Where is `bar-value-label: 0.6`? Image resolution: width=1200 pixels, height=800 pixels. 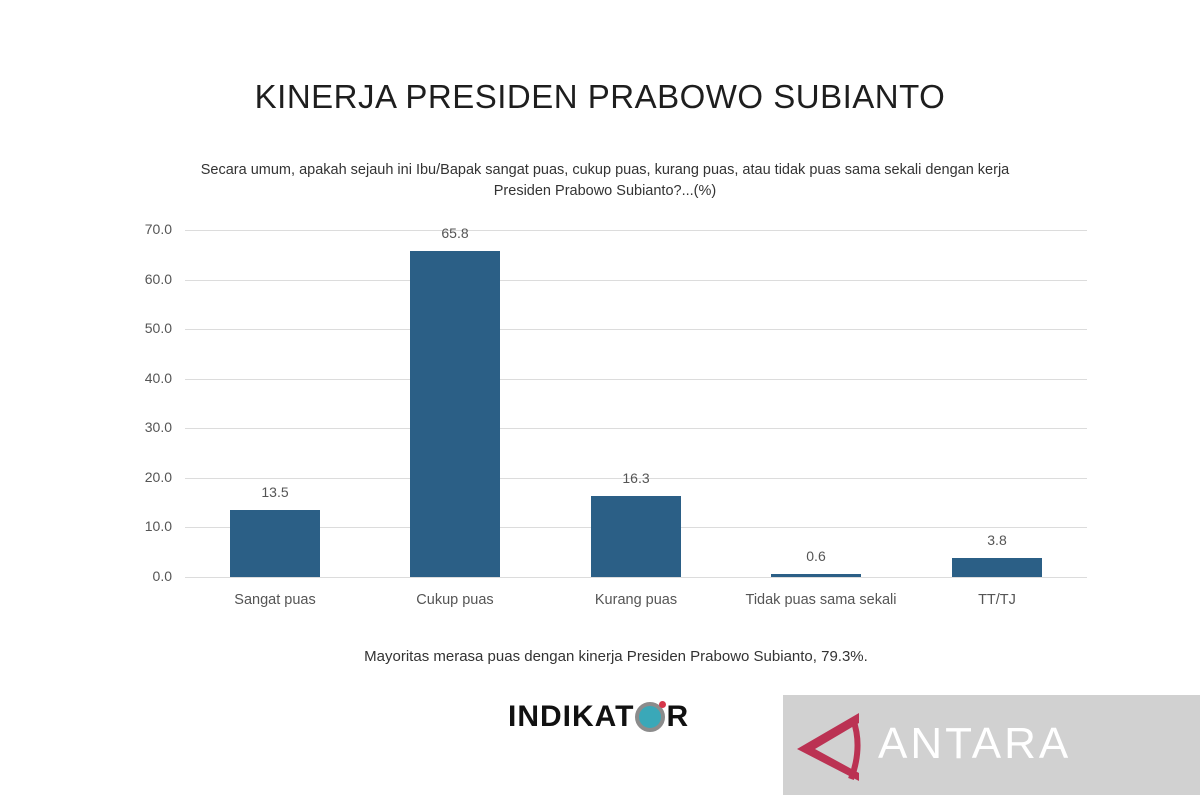
bar-value-label: 0.6 is located at coordinates (816, 556).